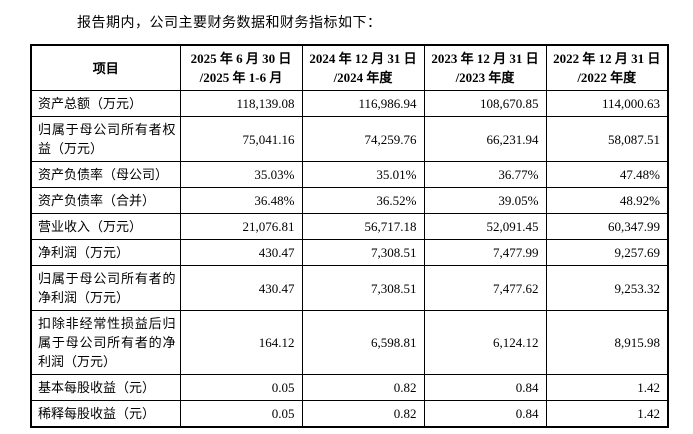 Image resolution: width=693 pixels, height=434 pixels. I want to click on cell-value: 164.12, so click(241, 342).